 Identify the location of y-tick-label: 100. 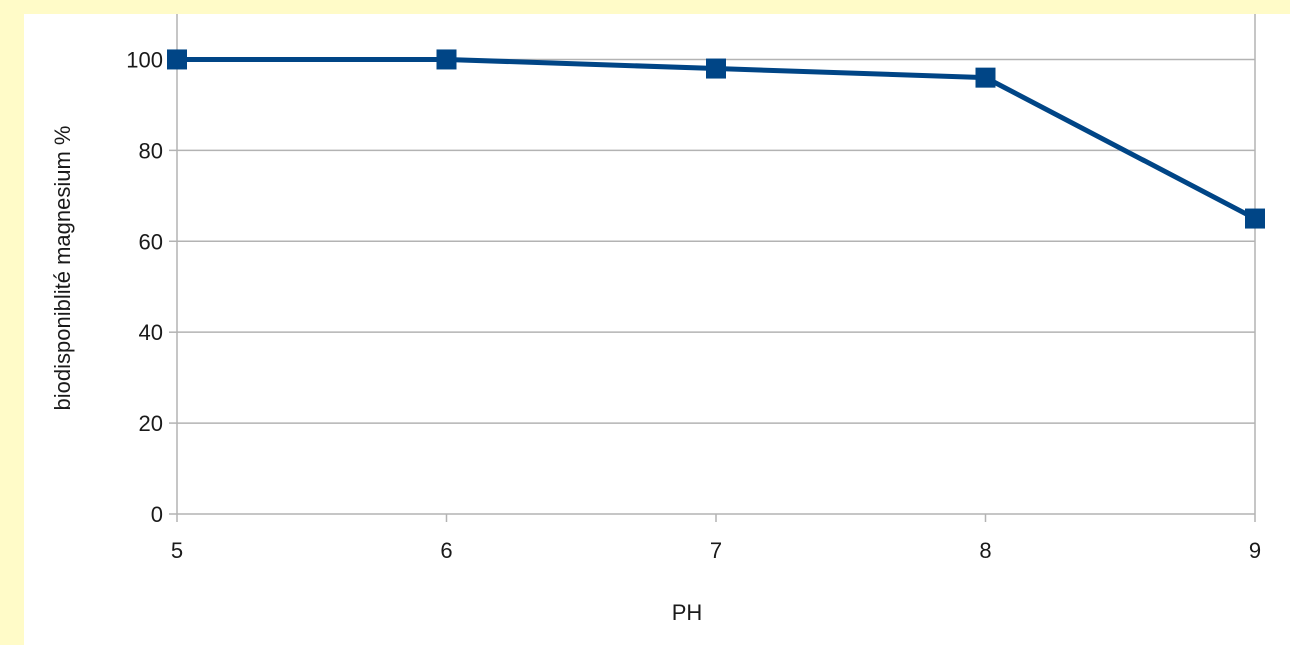
(144, 59).